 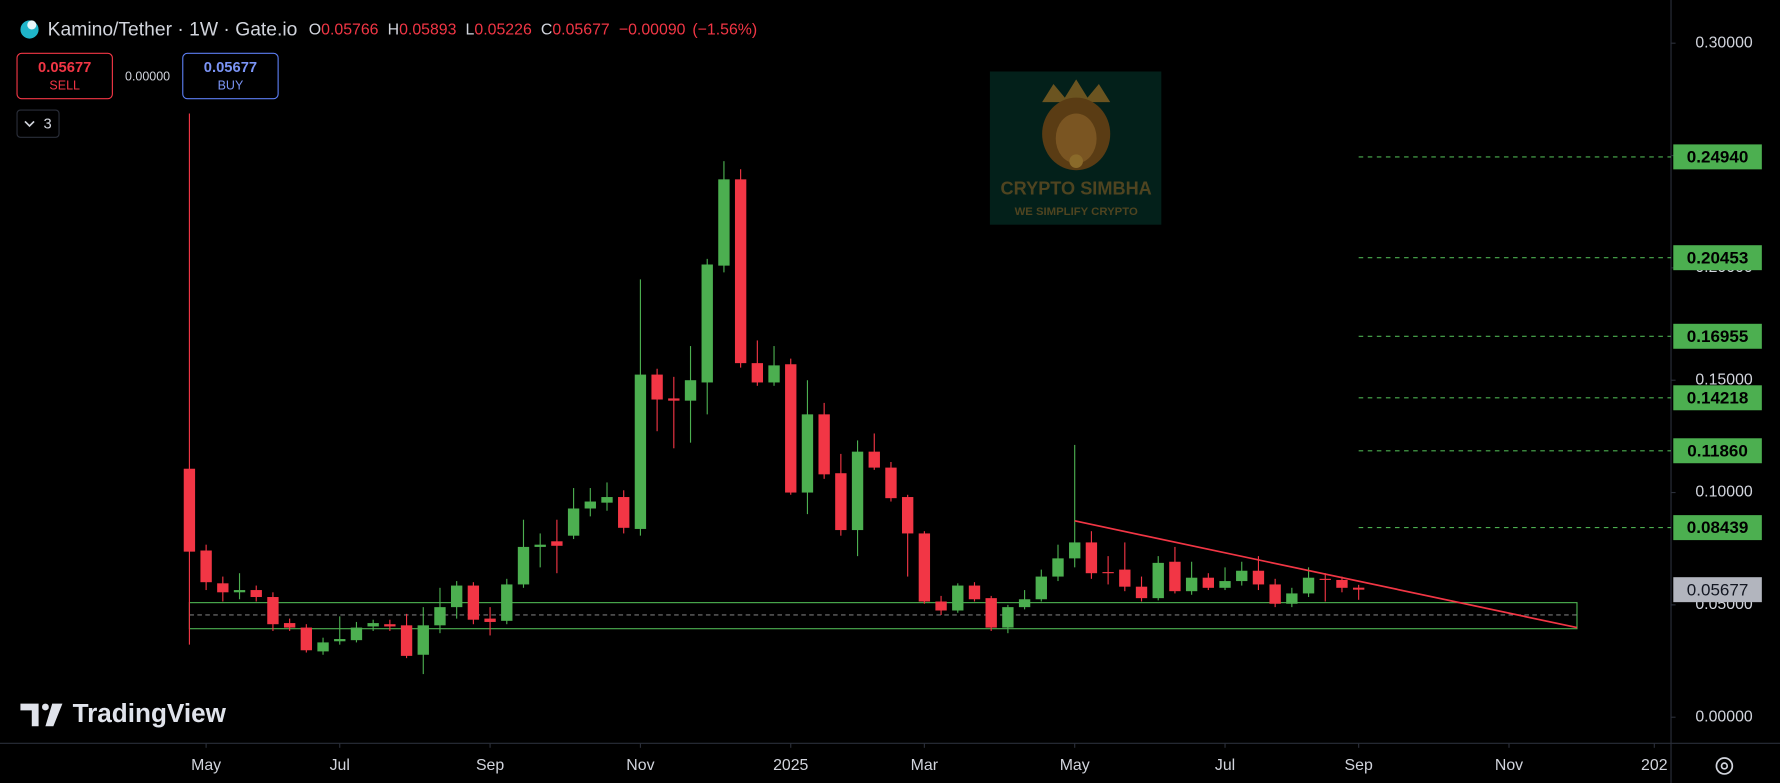 I want to click on symbol-title: Kamino/Tether · 1W · Gate.io, so click(x=173, y=30).